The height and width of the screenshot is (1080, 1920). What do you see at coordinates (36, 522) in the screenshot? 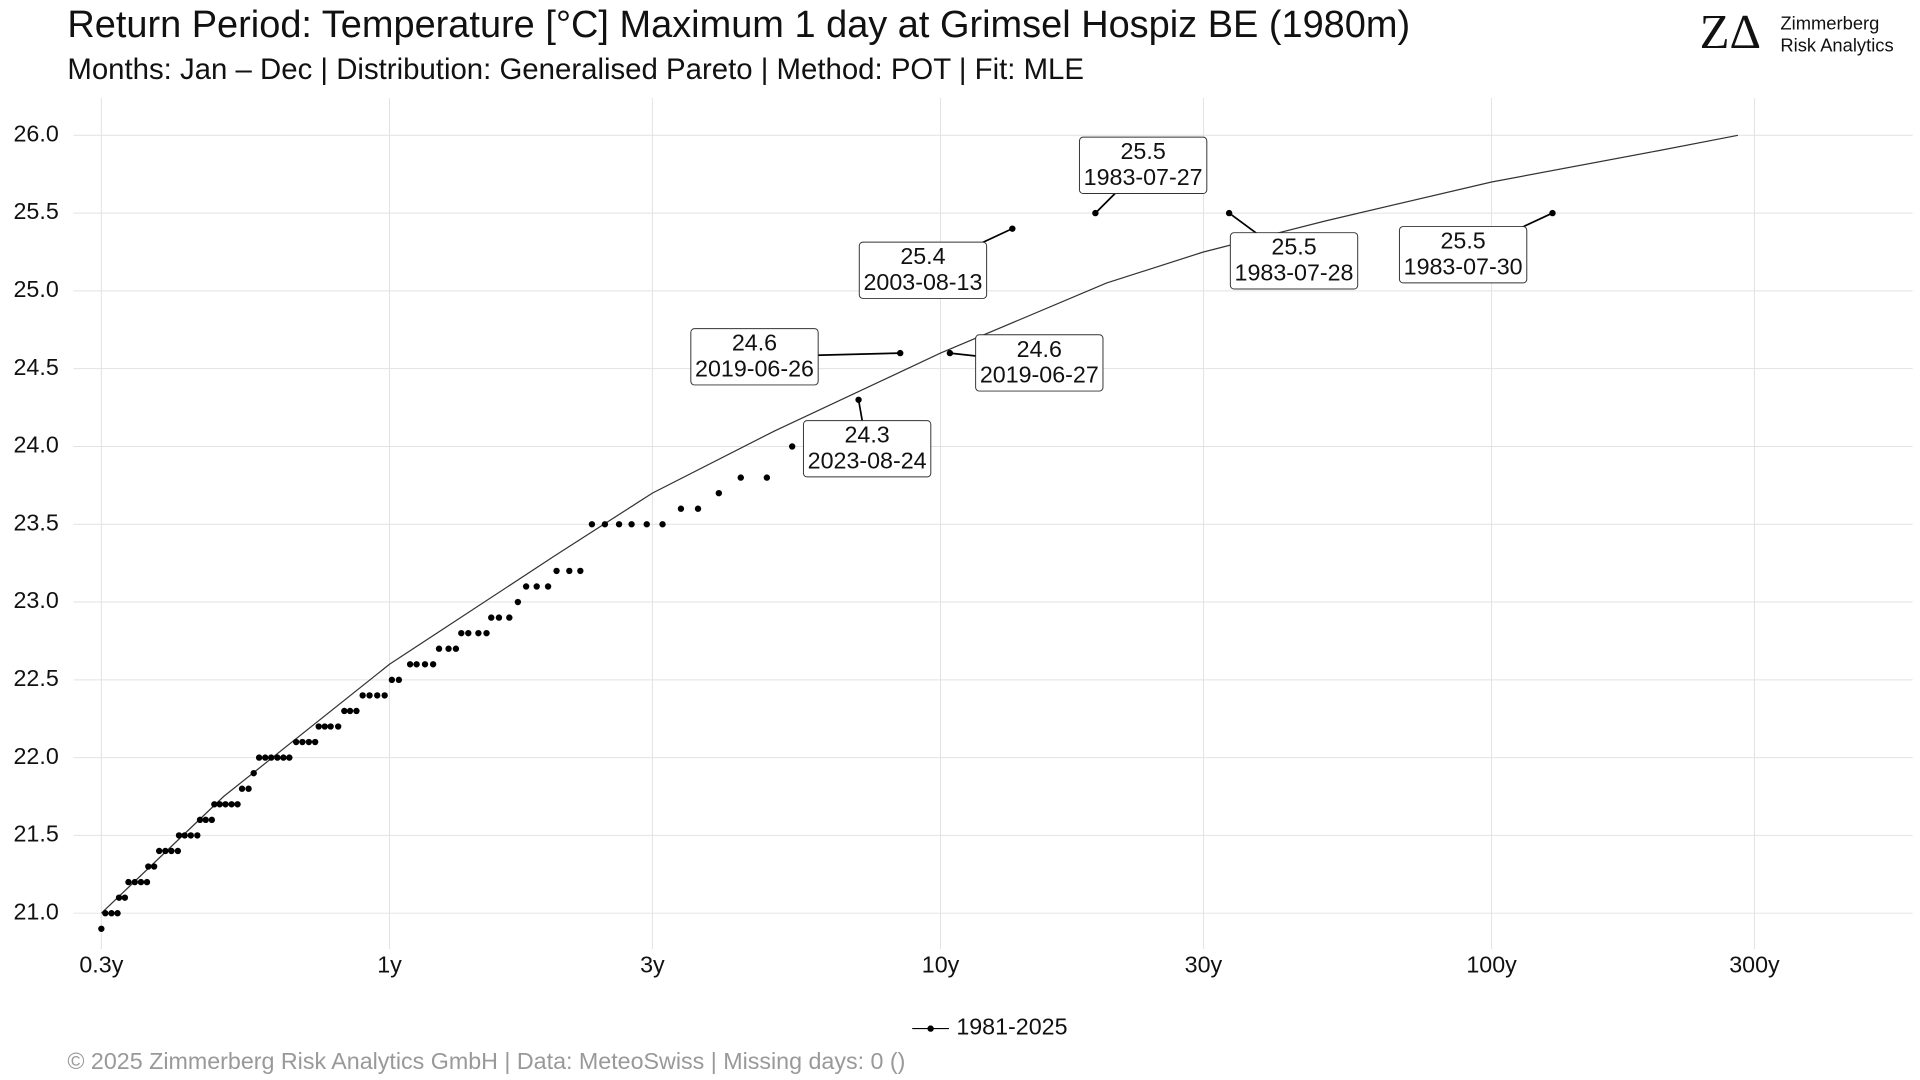
I see `y-tick-label: 23.5` at bounding box center [36, 522].